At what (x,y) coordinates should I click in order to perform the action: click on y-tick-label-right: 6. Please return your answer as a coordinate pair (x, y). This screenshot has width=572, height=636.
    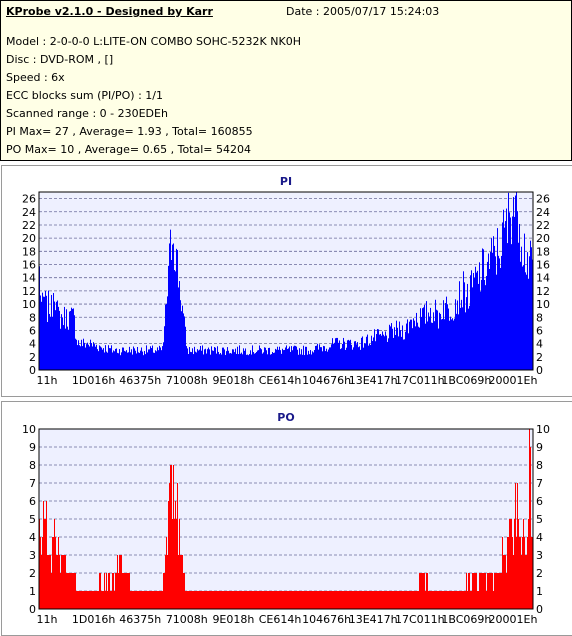
    Looking at the image, I should click on (539, 330).